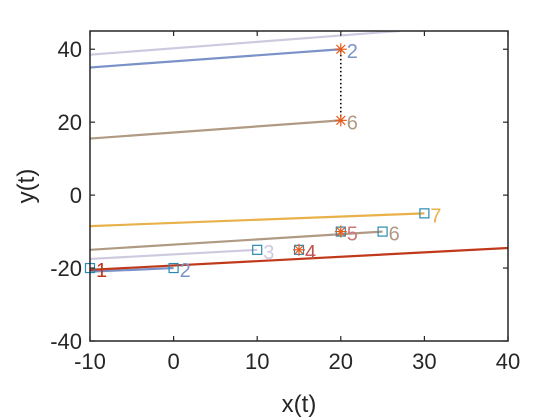  Describe the element at coordinates (310, 253) in the screenshot. I see `square-marker-label-4: 4` at that location.